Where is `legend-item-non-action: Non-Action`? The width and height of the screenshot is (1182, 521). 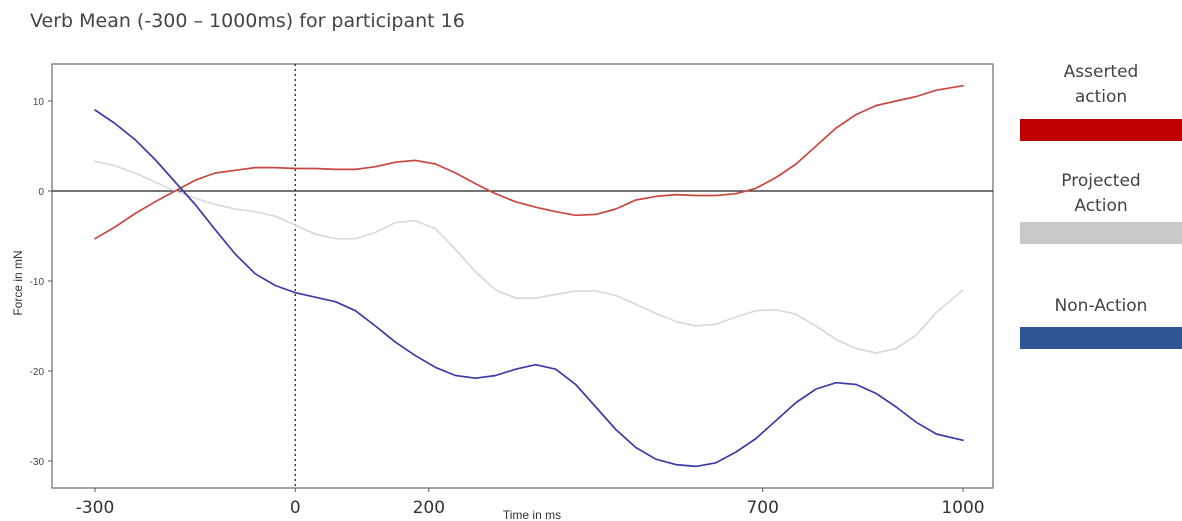
legend-item-non-action: Non-Action is located at coordinates (1101, 306).